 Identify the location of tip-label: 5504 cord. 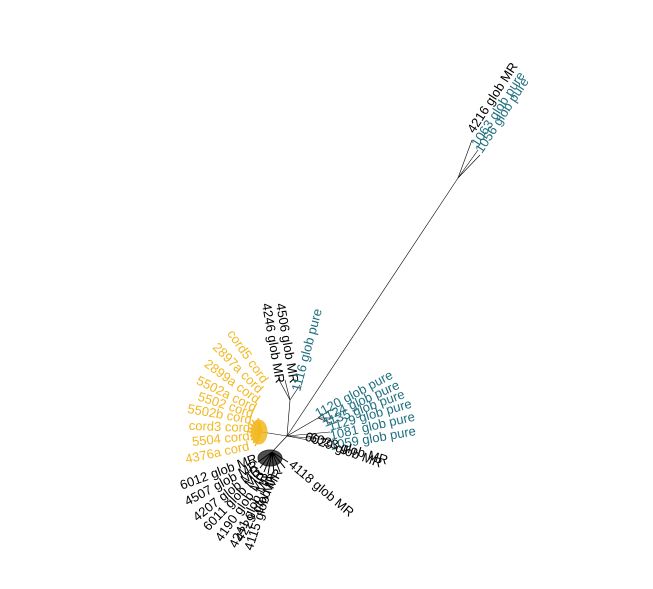
(220, 438).